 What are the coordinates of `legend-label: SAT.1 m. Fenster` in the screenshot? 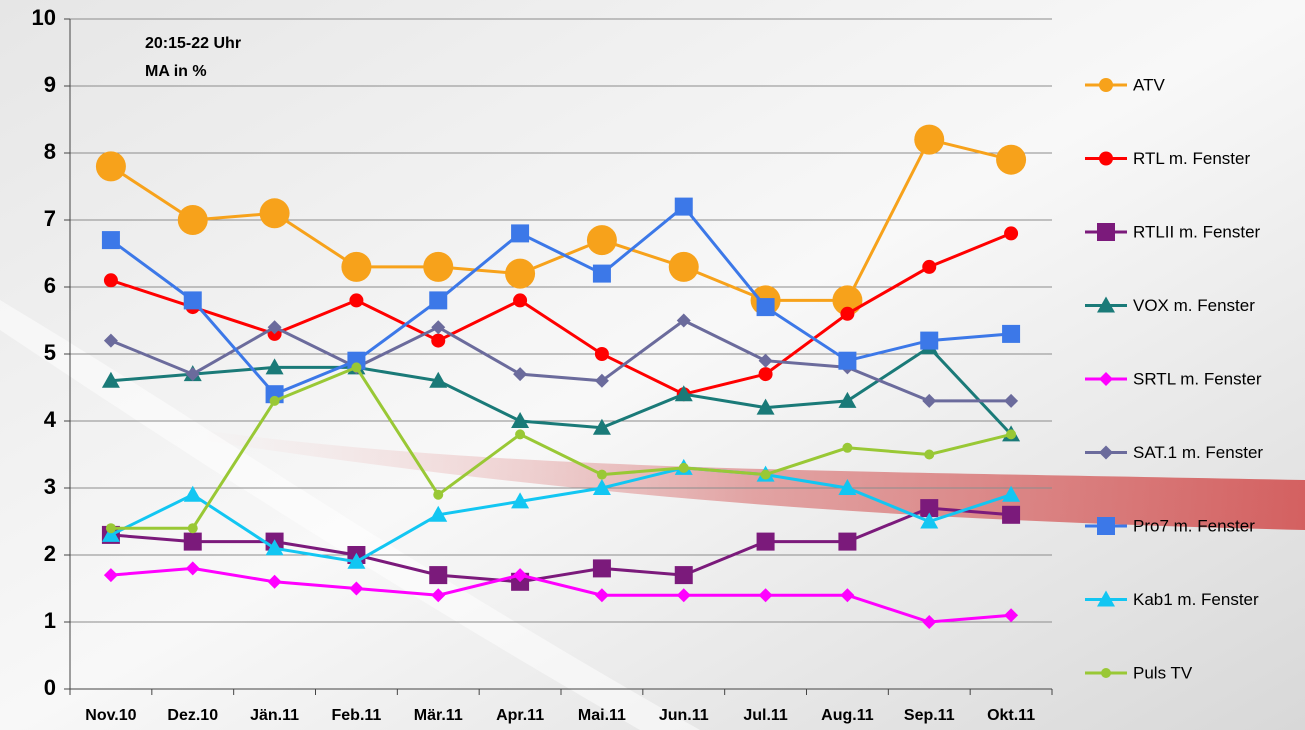 It's located at (1198, 452).